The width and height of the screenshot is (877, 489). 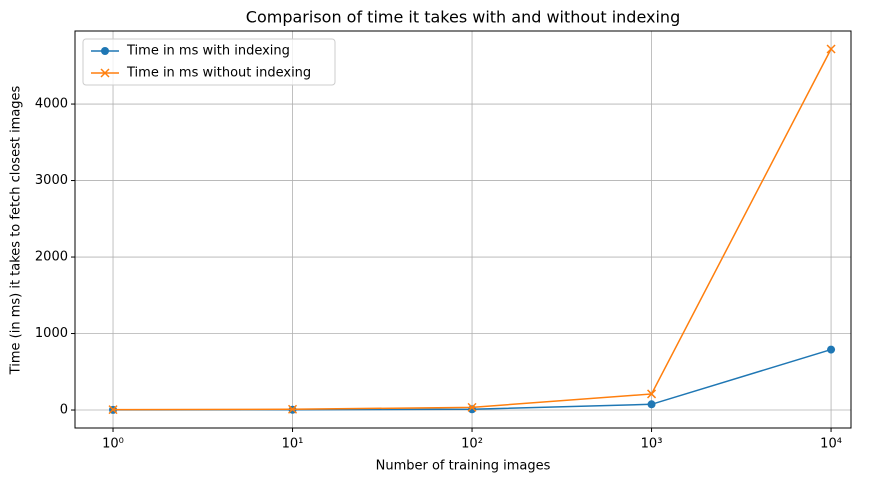 I want to click on legend-box, so click(x=209, y=62).